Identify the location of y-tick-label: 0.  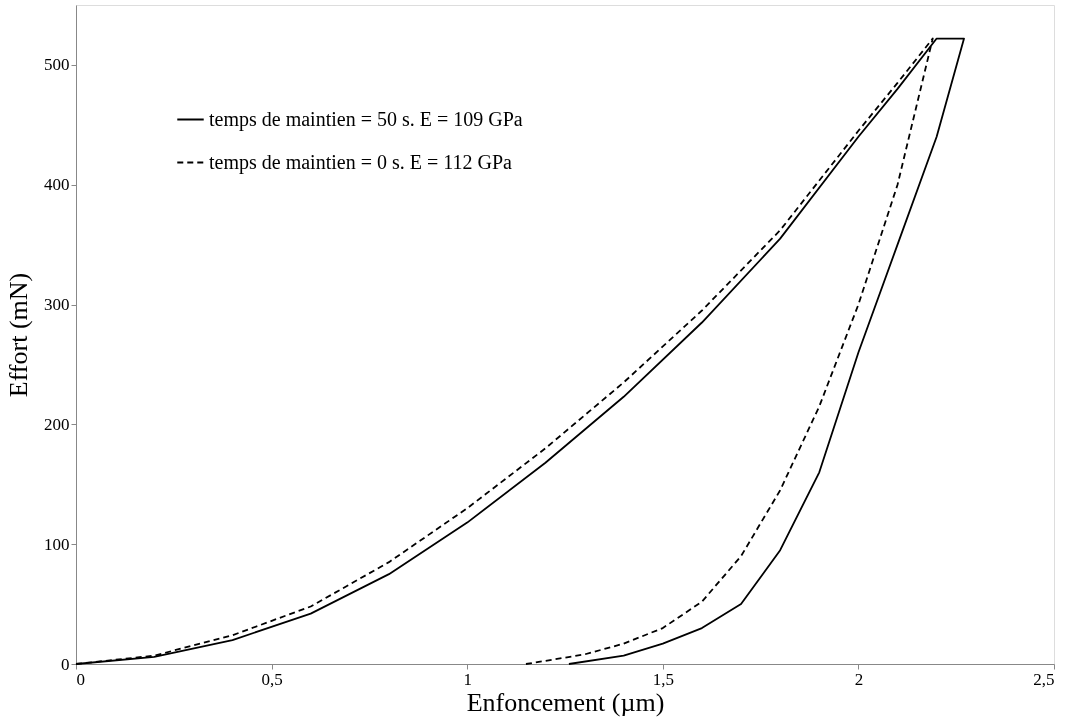
(65, 664).